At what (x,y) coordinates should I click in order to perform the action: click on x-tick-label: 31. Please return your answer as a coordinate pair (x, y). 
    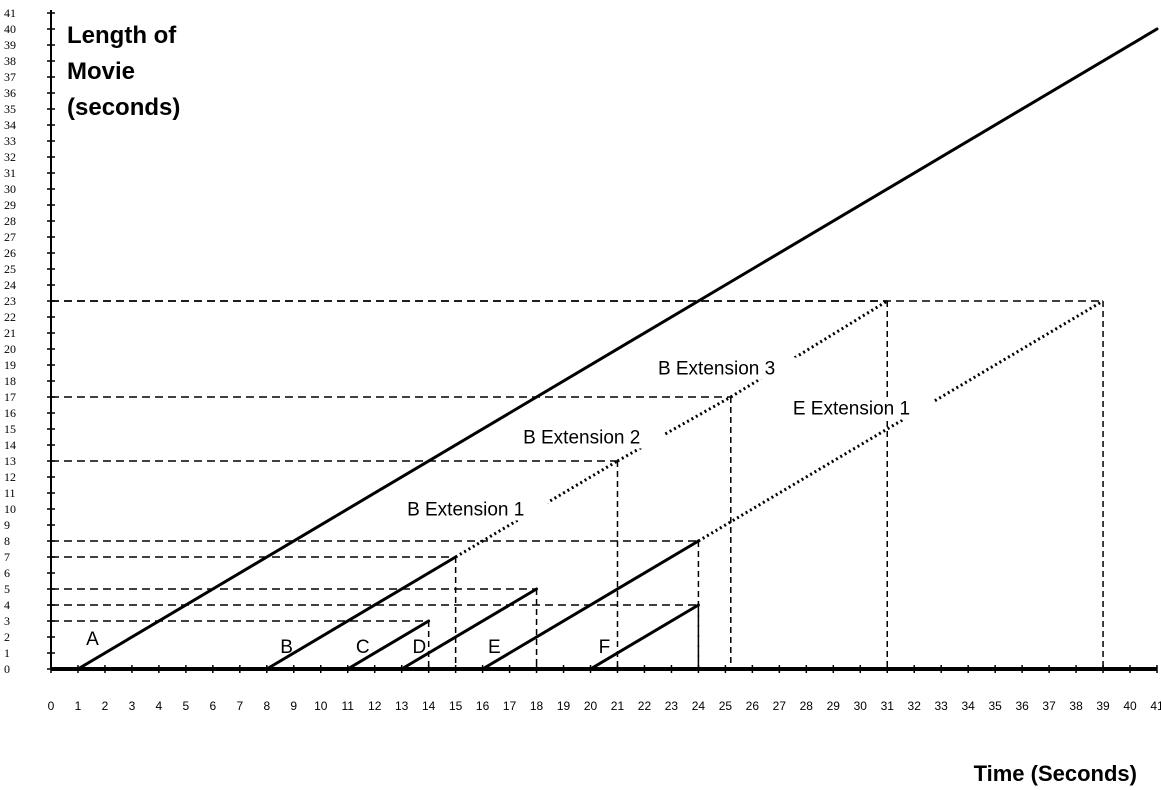
    Looking at the image, I should click on (888, 706).